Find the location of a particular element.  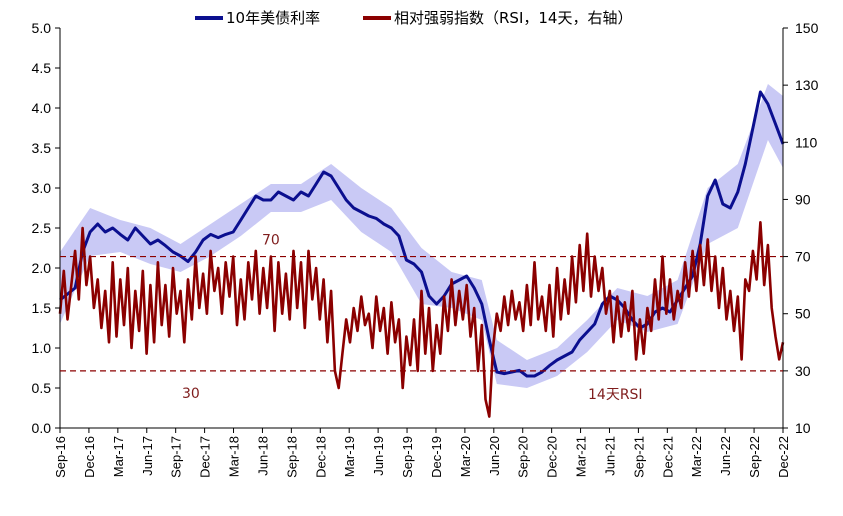

x-tick-label: Mar-20 is located at coordinates (465, 456).